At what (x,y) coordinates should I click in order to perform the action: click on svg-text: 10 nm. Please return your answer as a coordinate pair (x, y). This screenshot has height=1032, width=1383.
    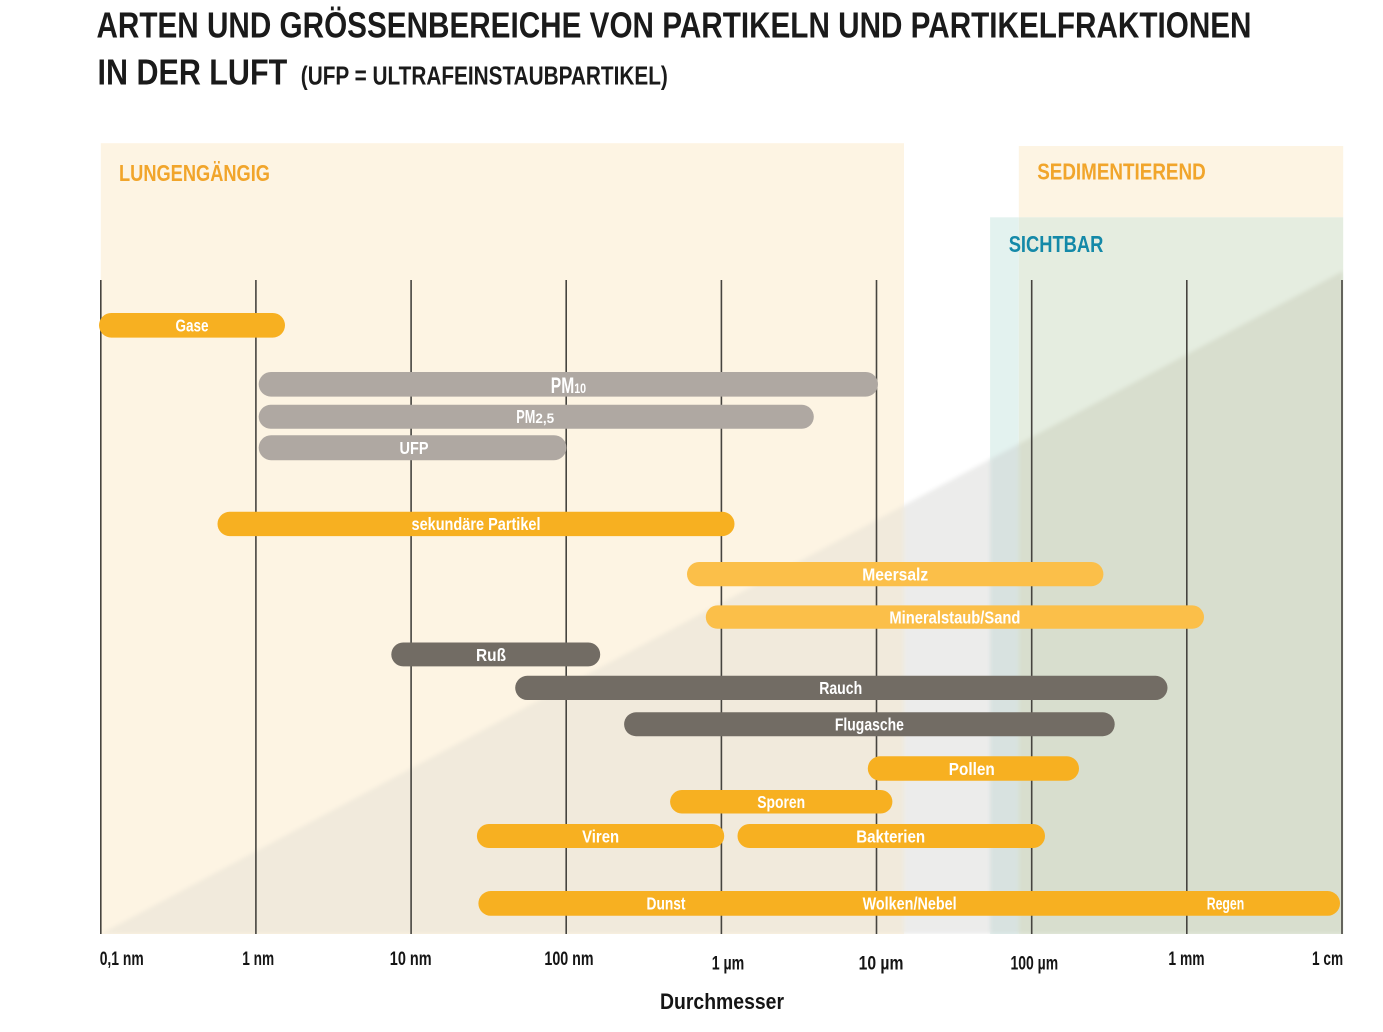
    Looking at the image, I should click on (411, 959).